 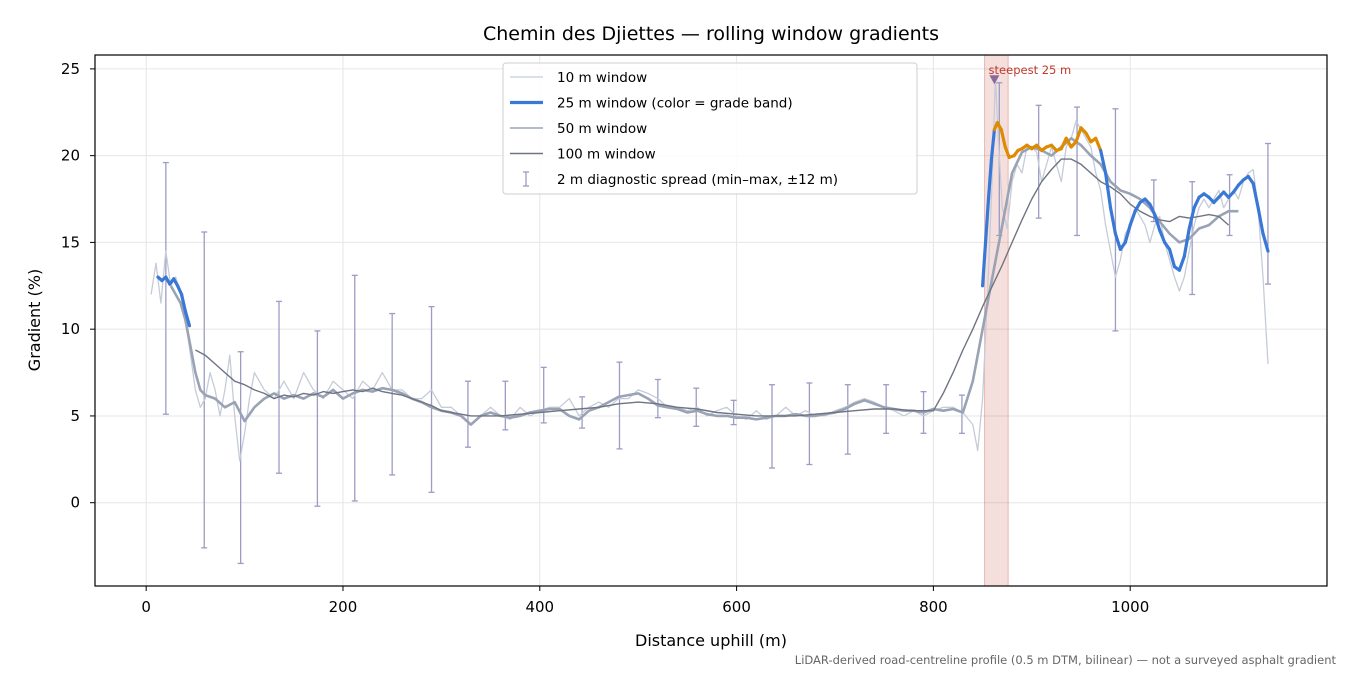 I want to click on legend-box, so click(x=710, y=128).